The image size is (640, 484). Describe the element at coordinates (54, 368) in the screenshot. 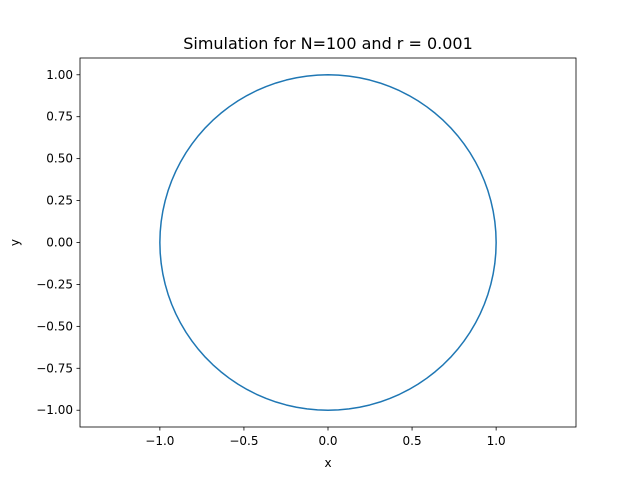

I see `y-tick-label: −0.75` at that location.